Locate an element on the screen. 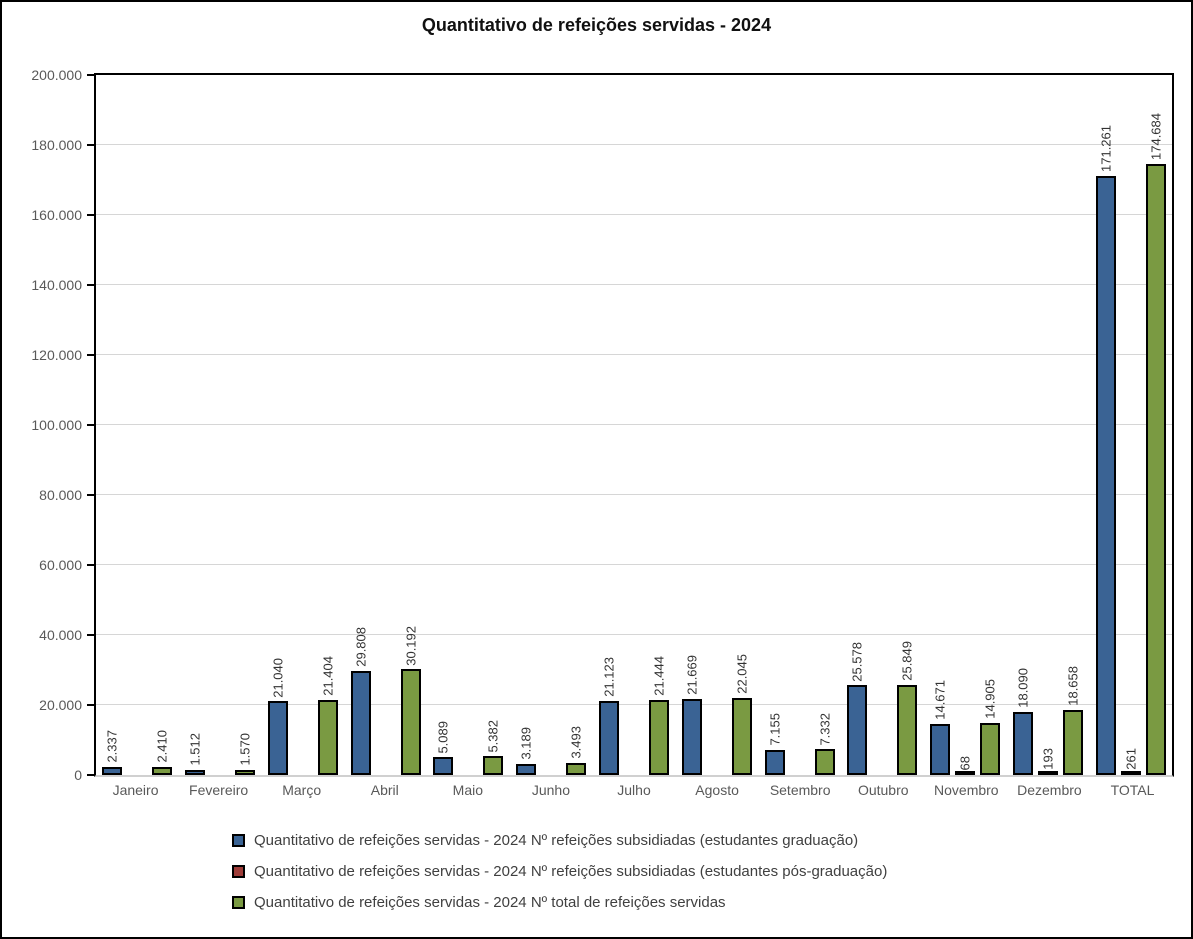 Image resolution: width=1193 pixels, height=939 pixels. bar-slot-graduacao: 14.671 is located at coordinates (940, 425).